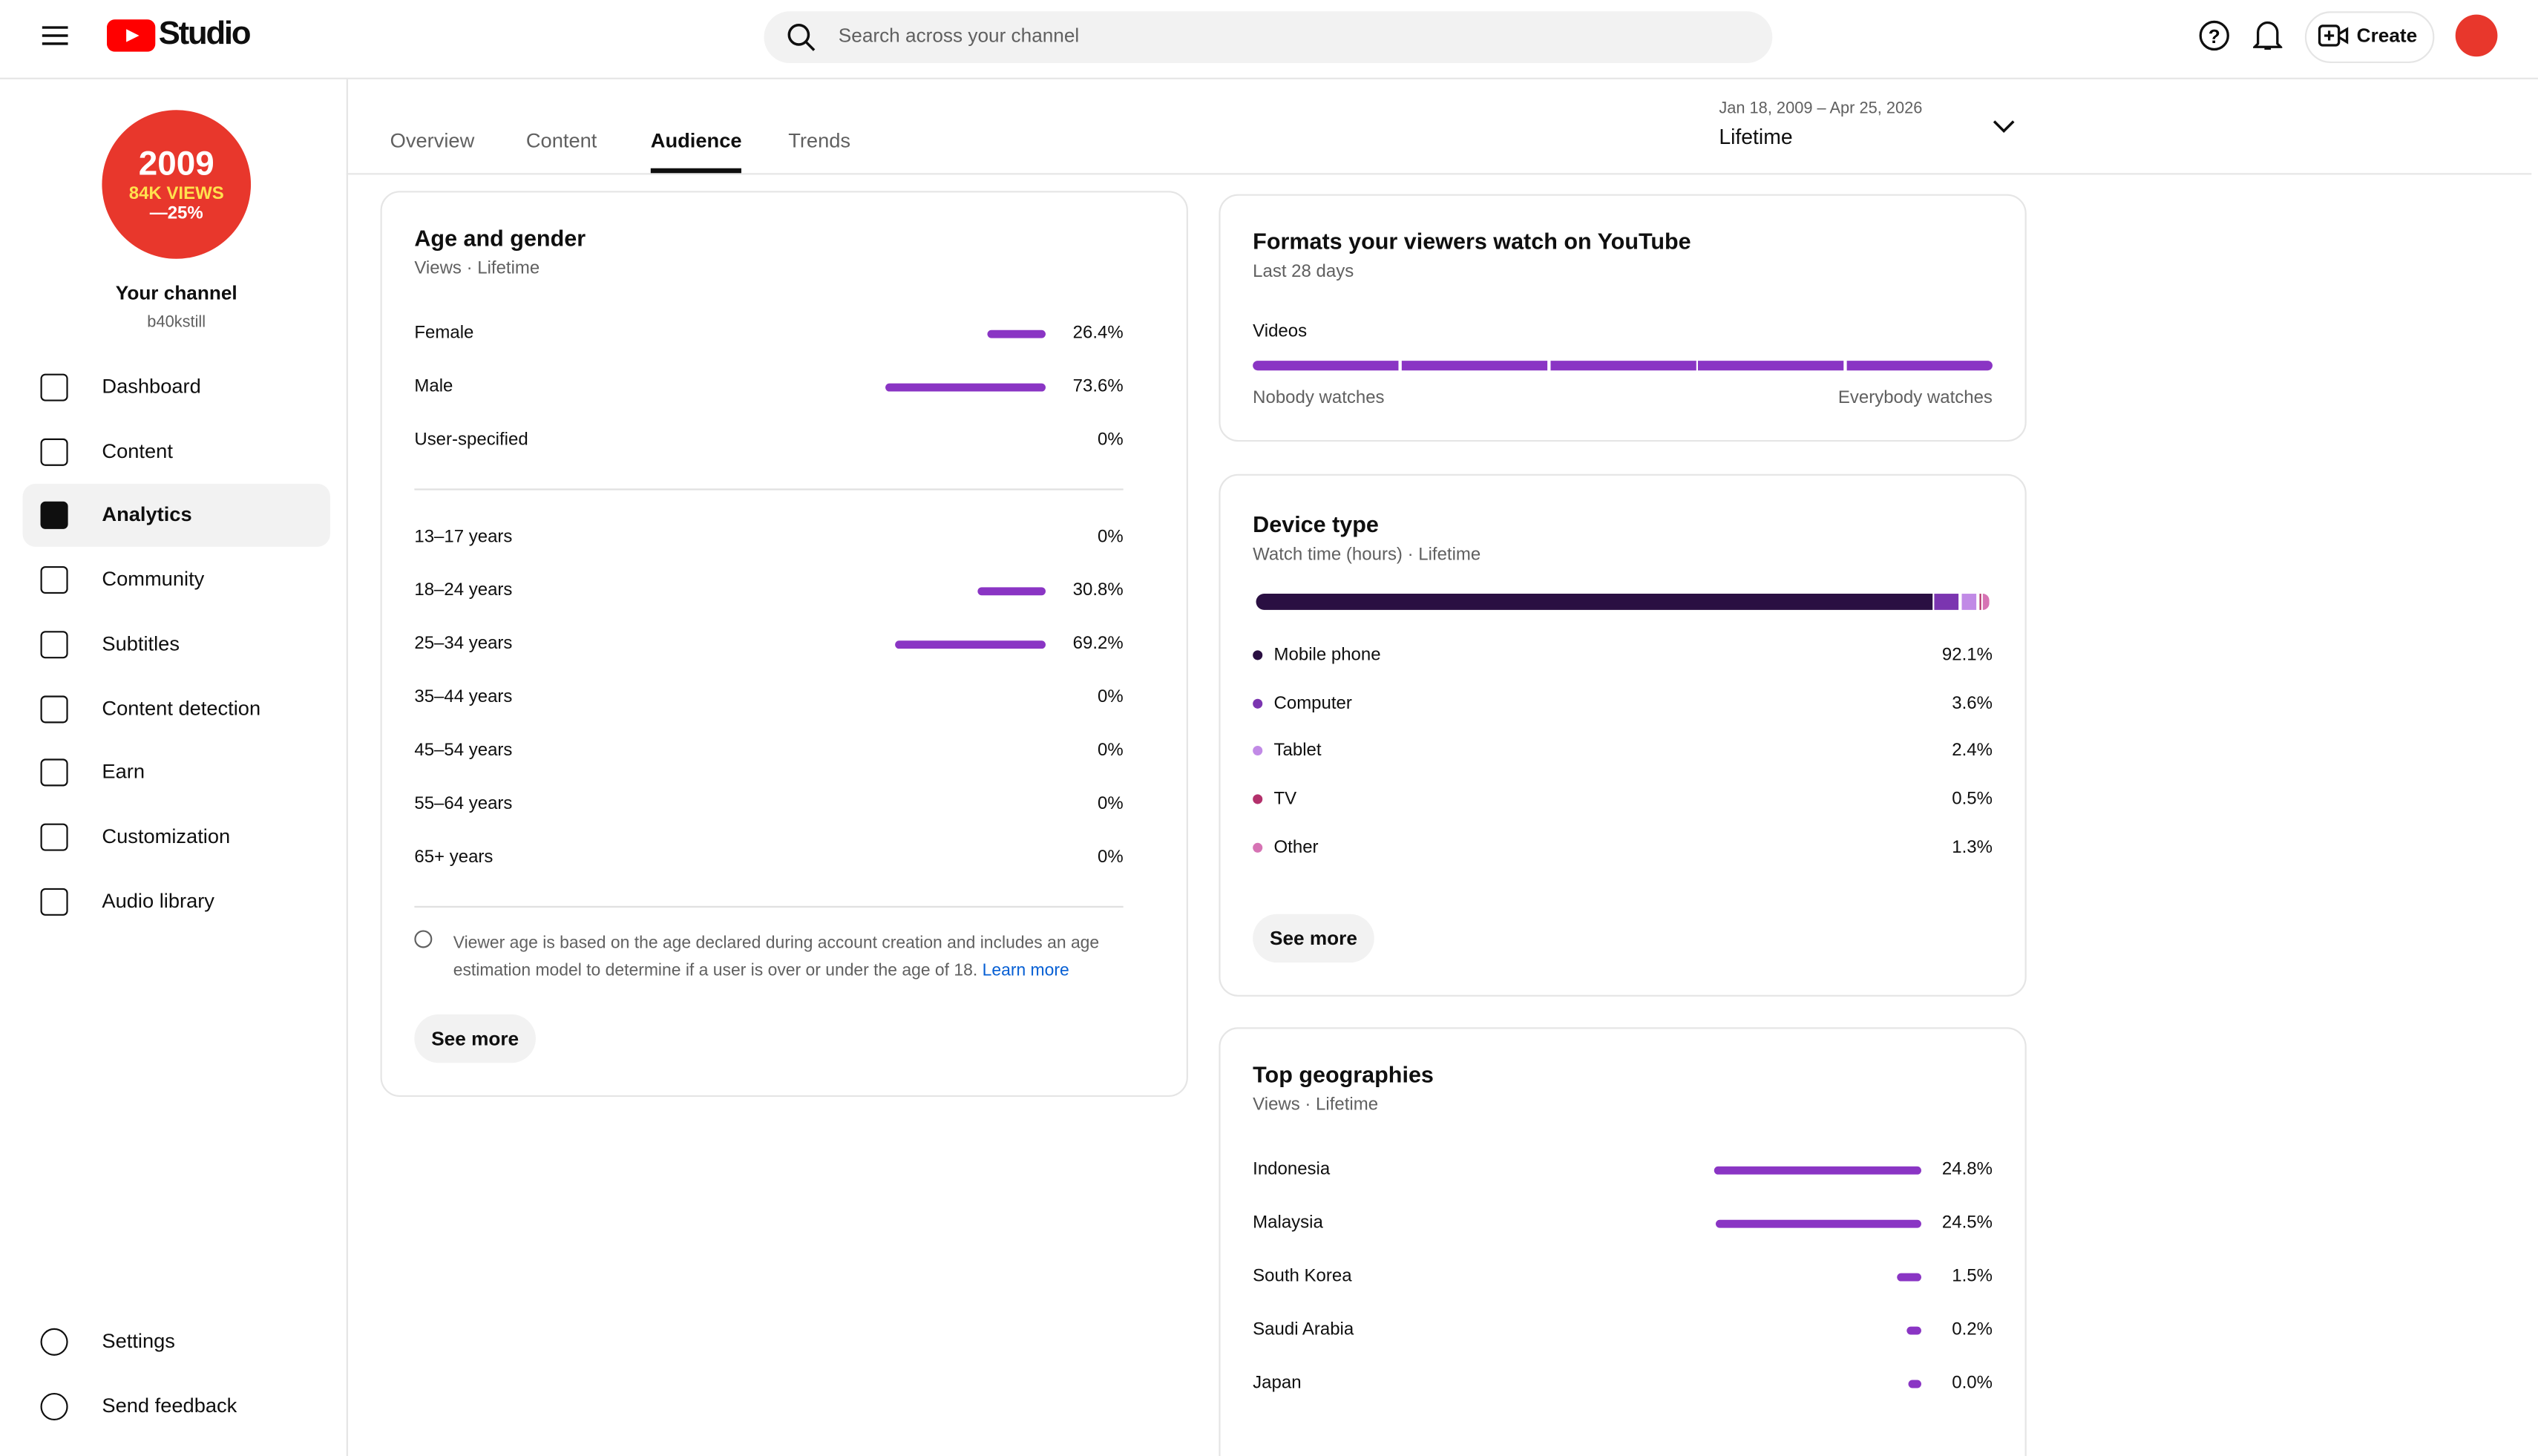  What do you see at coordinates (147, 515) in the screenshot?
I see `nav-item: Analytics` at bounding box center [147, 515].